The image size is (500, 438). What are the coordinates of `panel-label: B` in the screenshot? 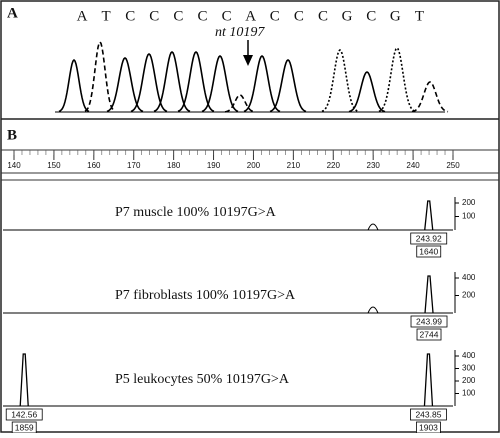 It's located at (12, 135).